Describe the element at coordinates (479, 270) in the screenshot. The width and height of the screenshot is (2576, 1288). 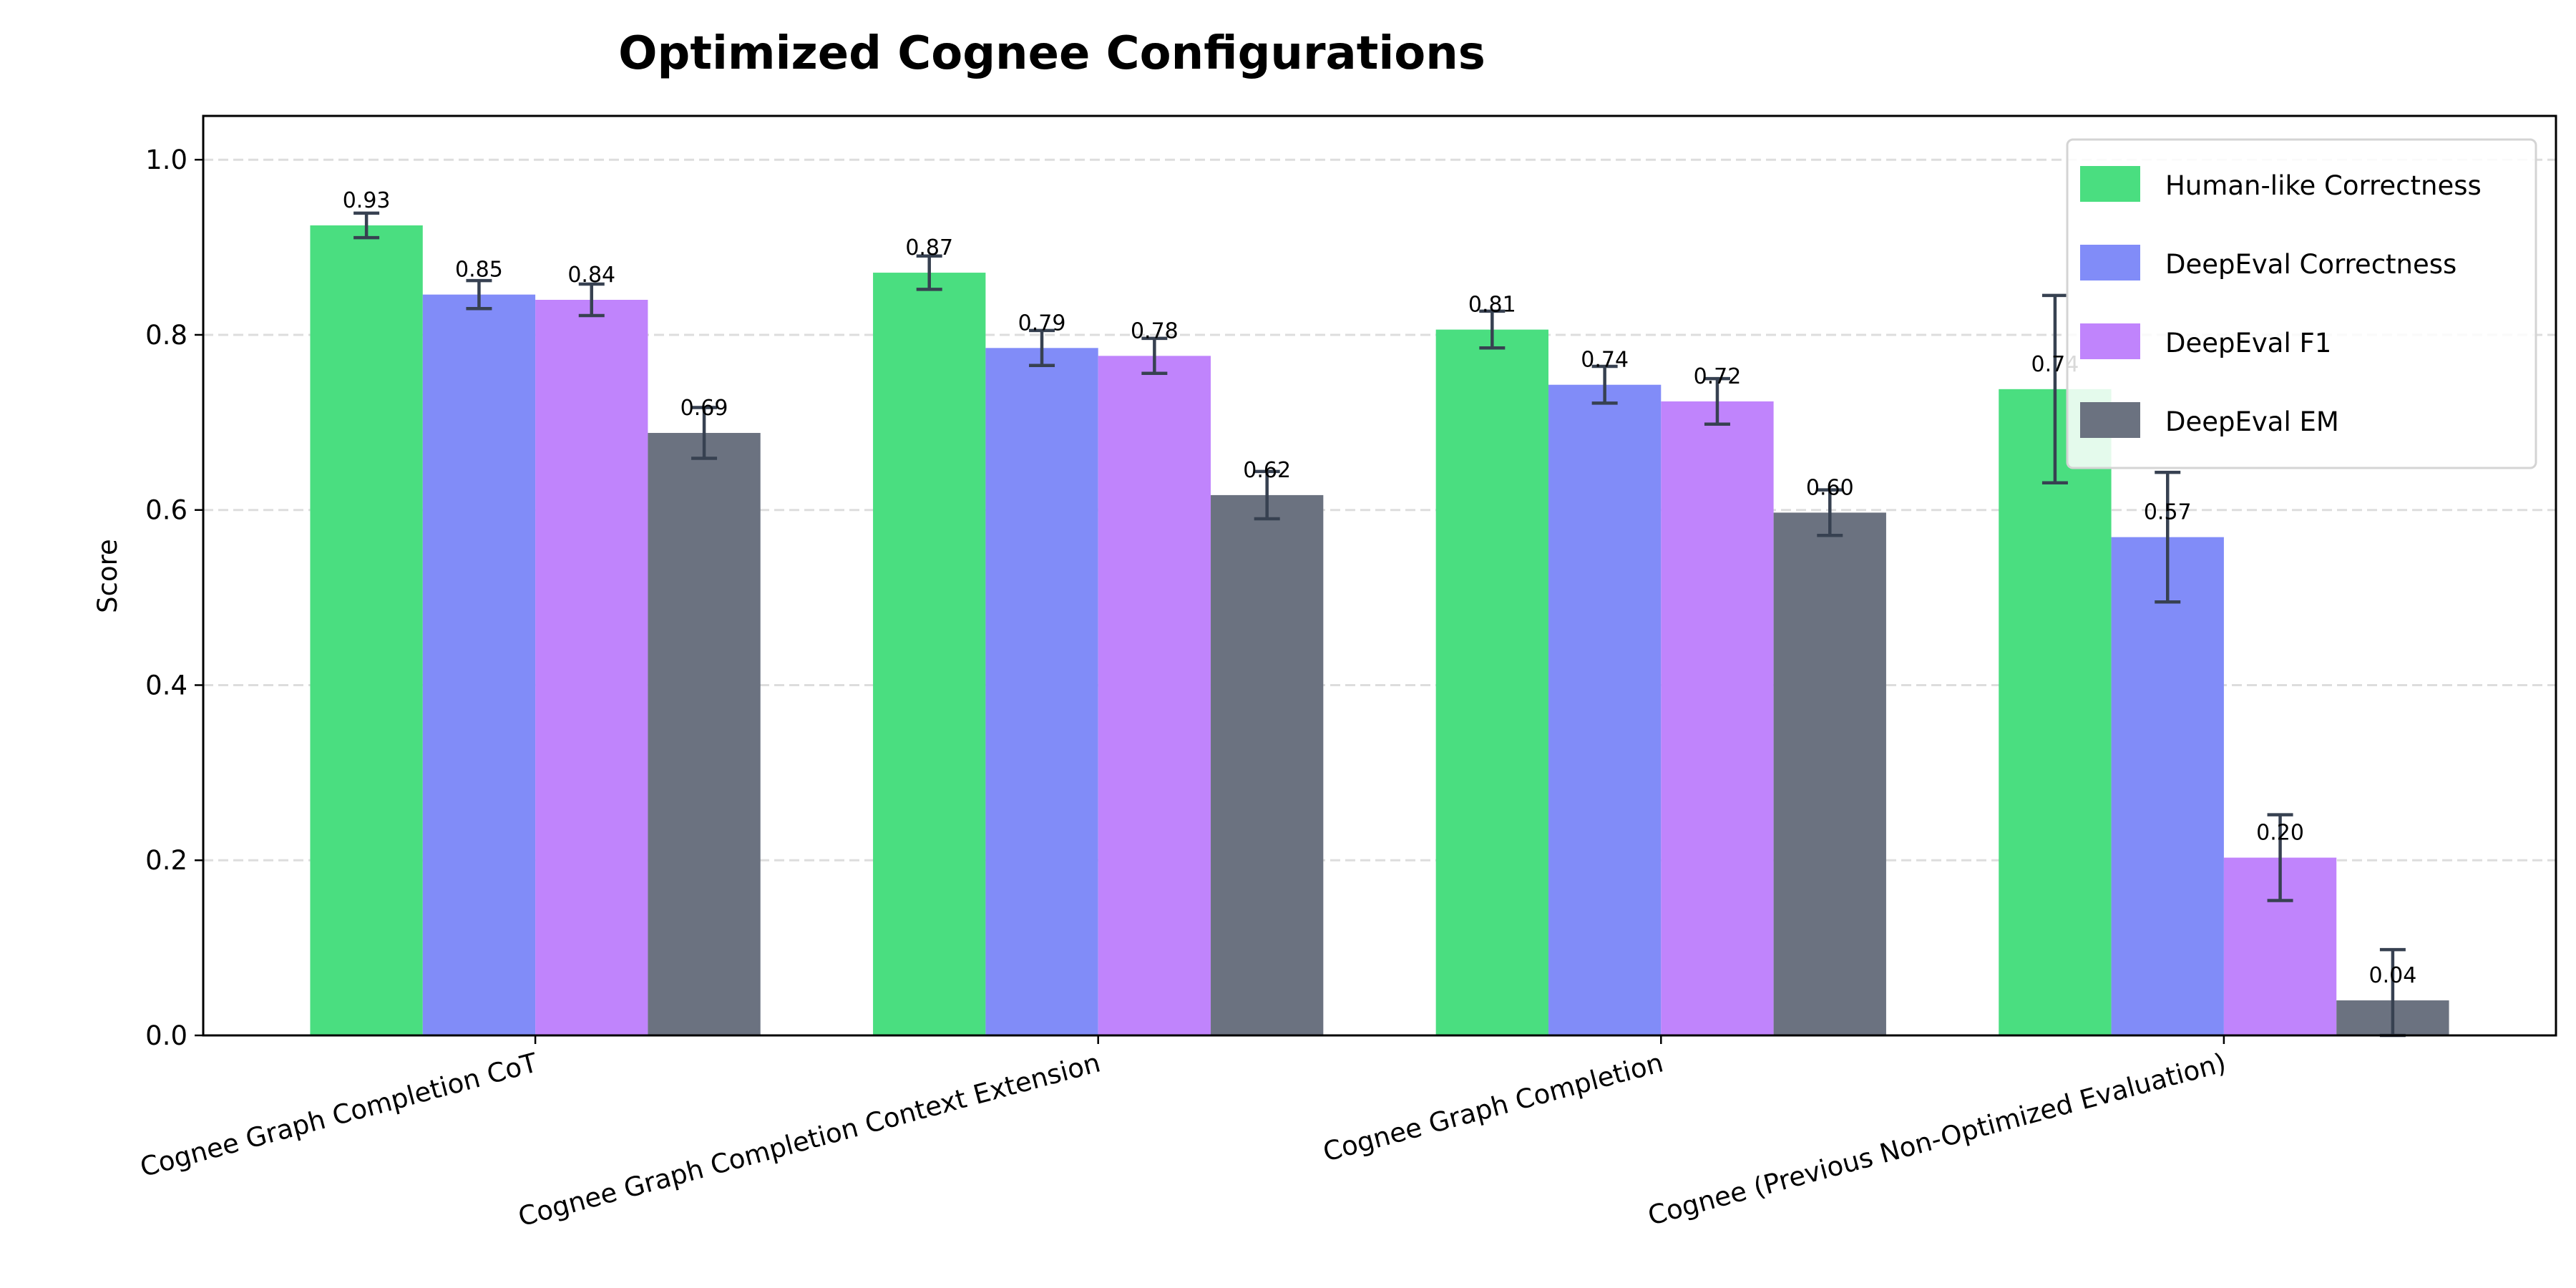
I see `data-label: 0.85` at that location.